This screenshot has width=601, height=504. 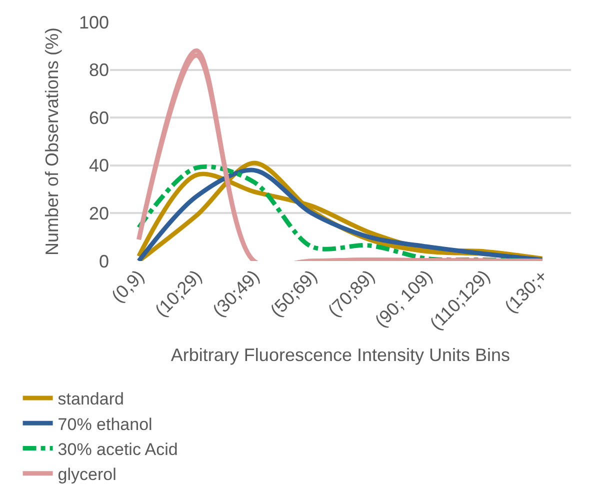 What do you see at coordinates (98, 166) in the screenshot?
I see `y-tick-label: 40` at bounding box center [98, 166].